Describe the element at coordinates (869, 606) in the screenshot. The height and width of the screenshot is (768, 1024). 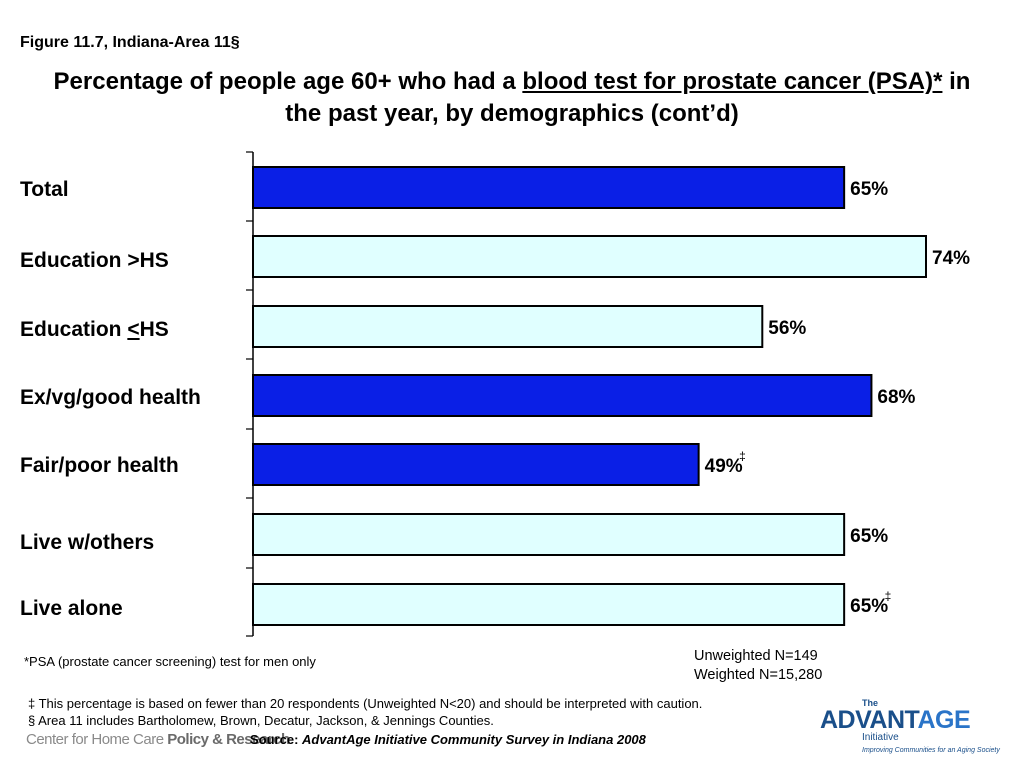
I see `data-label-6: 65%` at that location.